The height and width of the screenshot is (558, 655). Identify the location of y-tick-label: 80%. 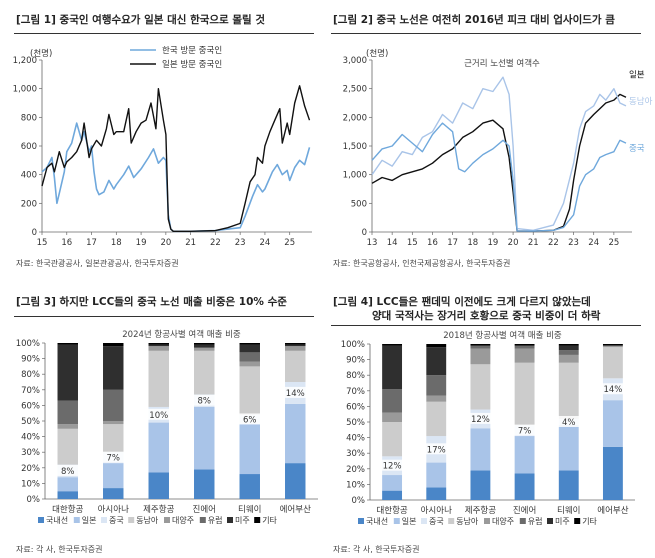
(355, 376).